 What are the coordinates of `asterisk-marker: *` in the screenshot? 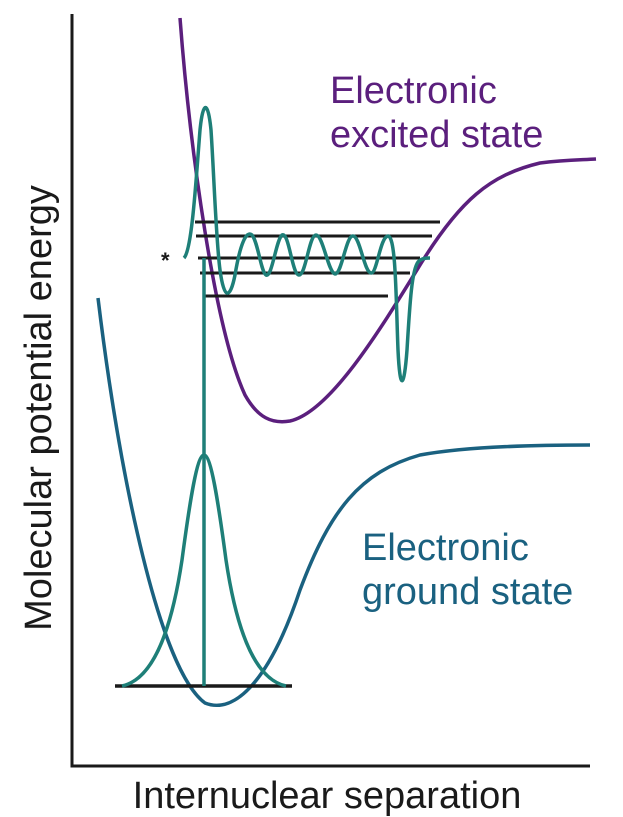 It's located at (165, 260).